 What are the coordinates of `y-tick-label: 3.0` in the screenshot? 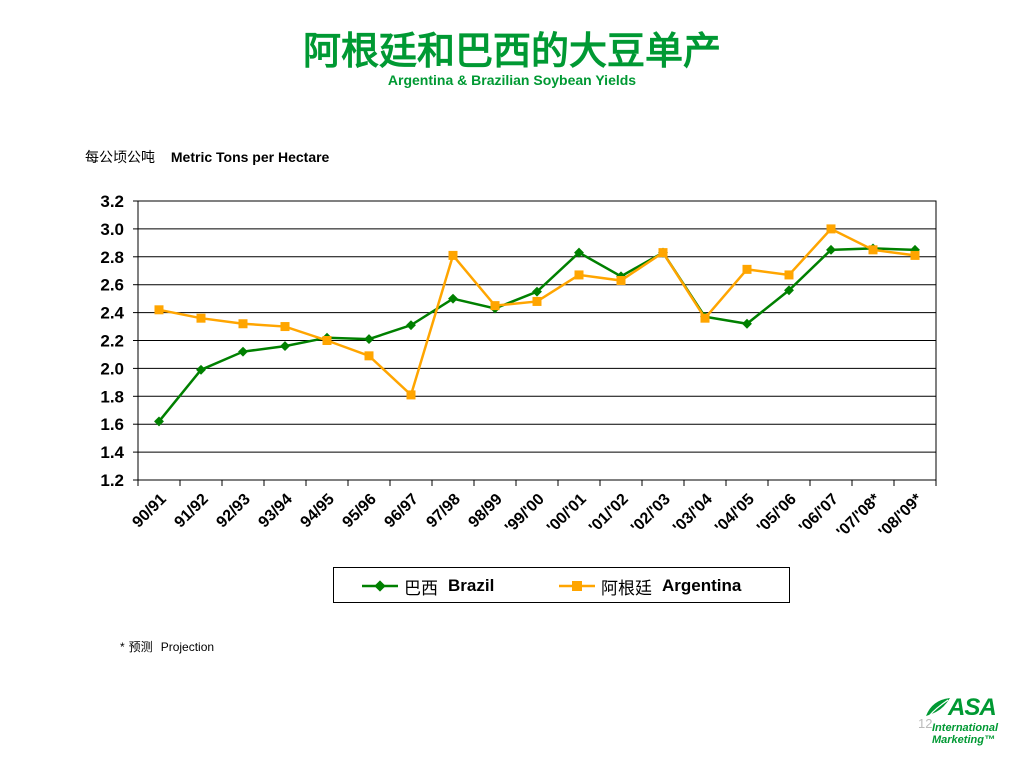 It's located at (112, 229).